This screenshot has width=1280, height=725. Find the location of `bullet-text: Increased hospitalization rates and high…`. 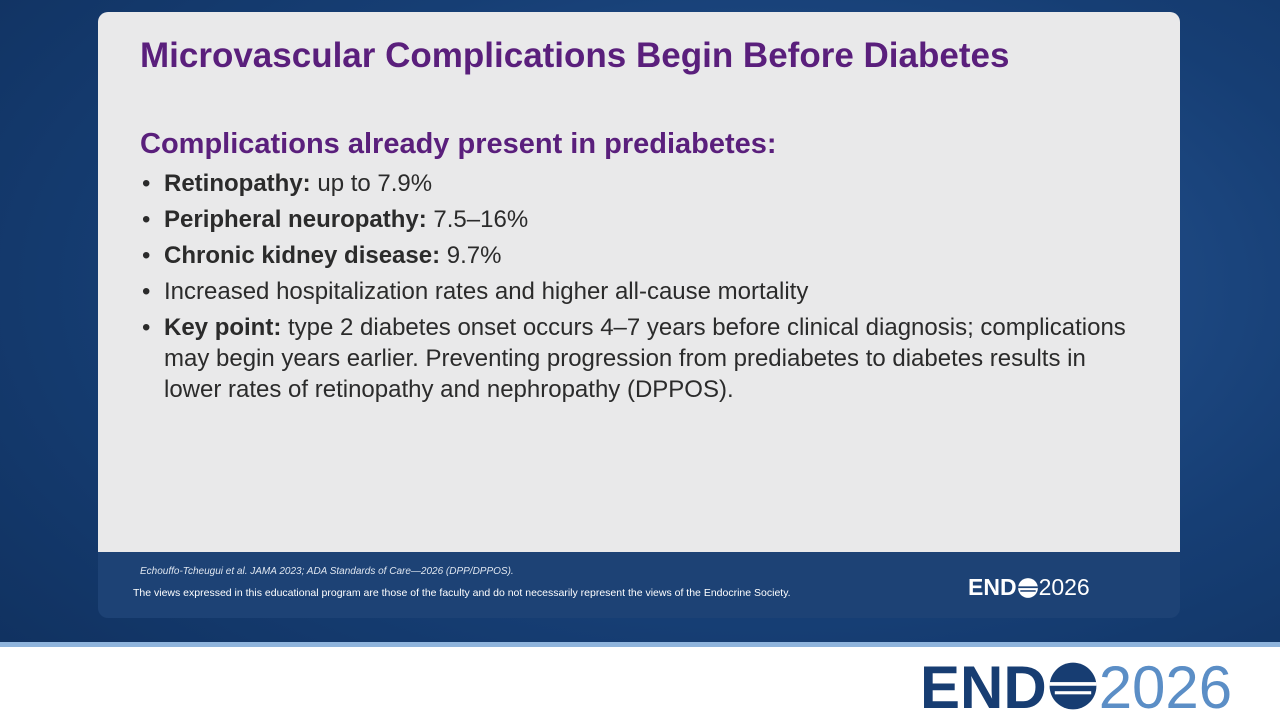

bullet-text: Increased hospitalization rates and high… is located at coordinates (486, 291).